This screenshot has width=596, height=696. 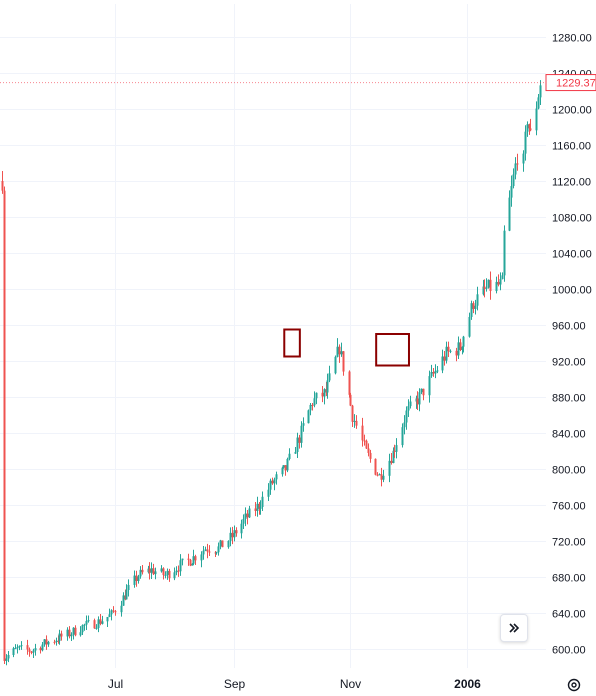 What do you see at coordinates (292, 343) in the screenshot?
I see `highlight-box` at bounding box center [292, 343].